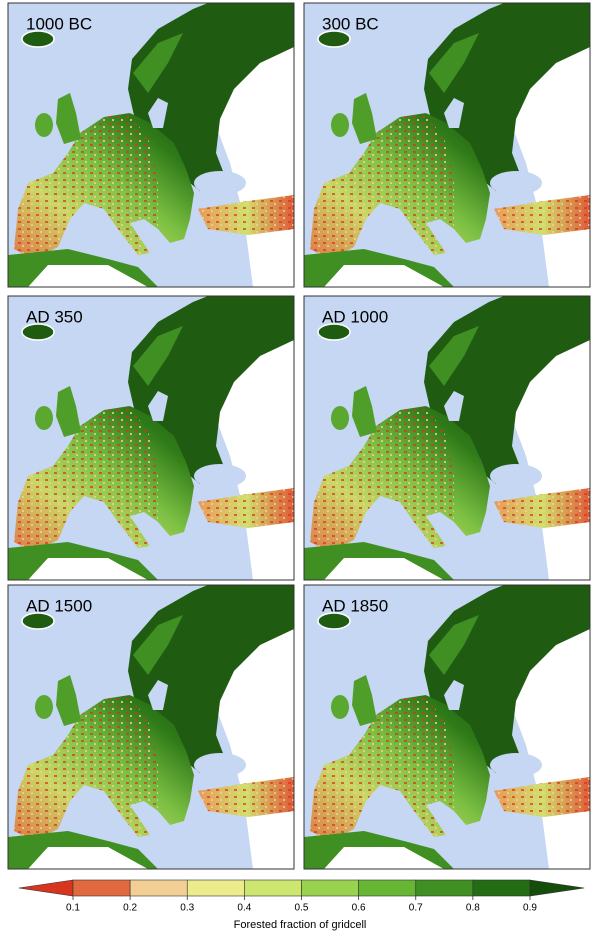 This screenshot has width=600, height=947. I want to click on panel-label: AD 1000, so click(355, 316).